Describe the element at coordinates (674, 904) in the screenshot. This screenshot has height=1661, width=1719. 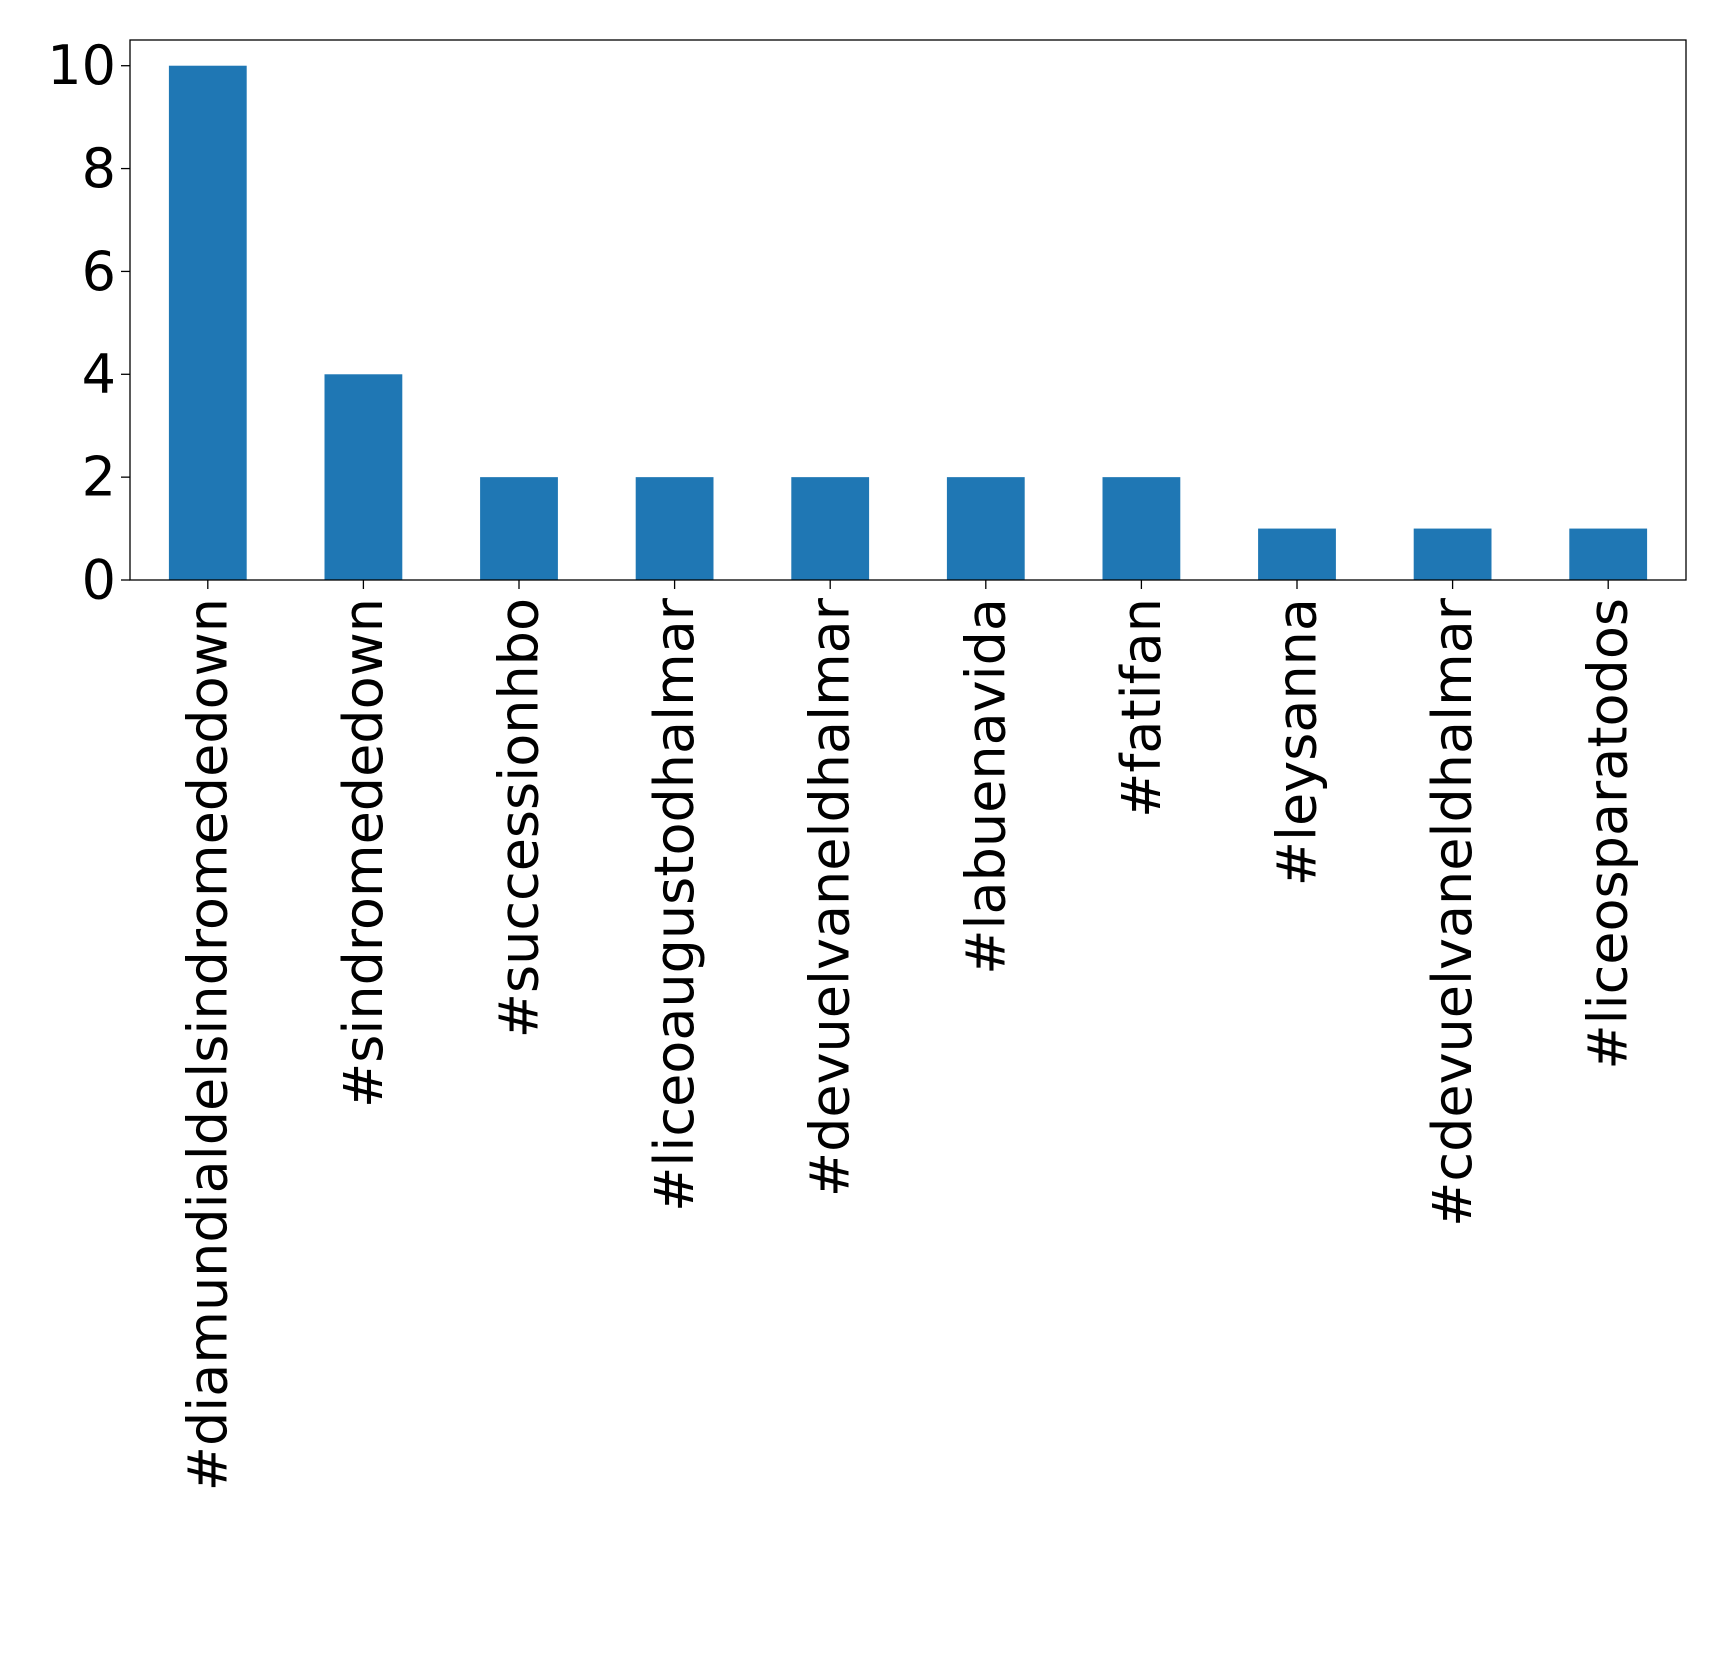
I see `x-tick-label-3: #liceoaugustodhalmar` at that location.